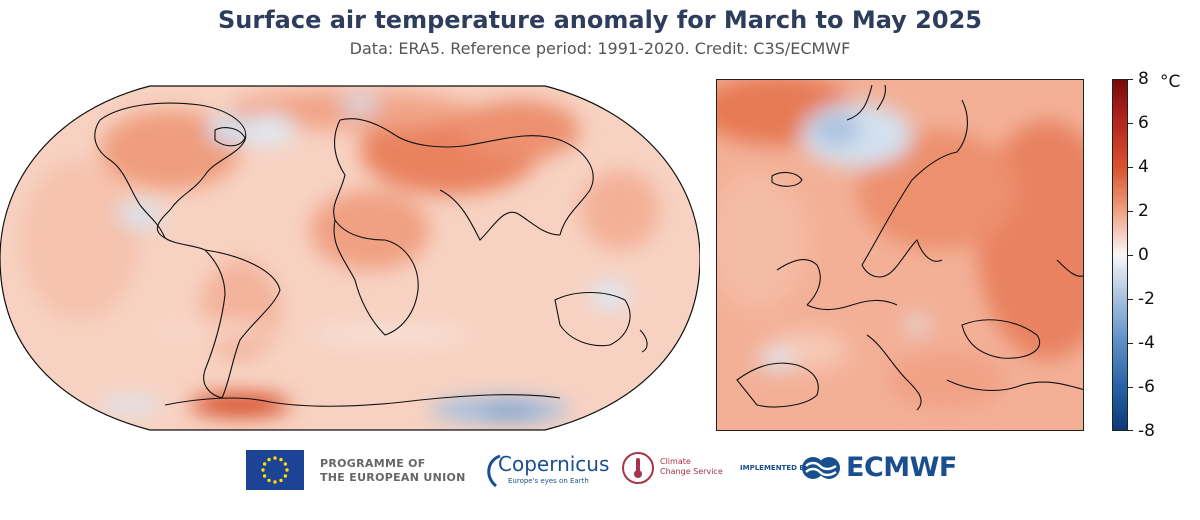 The image size is (1200, 520). I want to click on copernicus-logo-icon, so click(494, 471).